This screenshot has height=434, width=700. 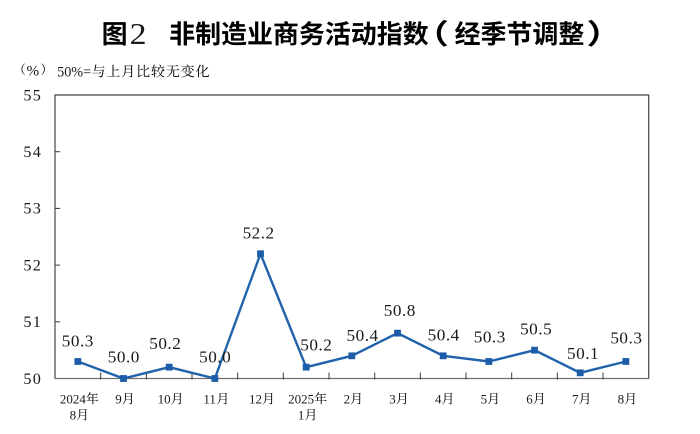 I want to click on svg-text: 10, so click(x=164, y=398).